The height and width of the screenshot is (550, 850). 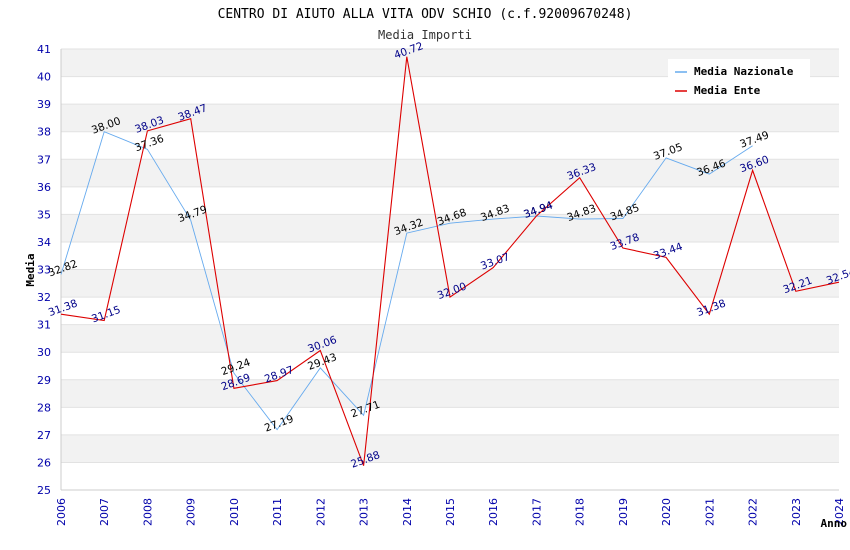 What do you see at coordinates (44, 407) in the screenshot?
I see `y-tick-label: 28` at bounding box center [44, 407].